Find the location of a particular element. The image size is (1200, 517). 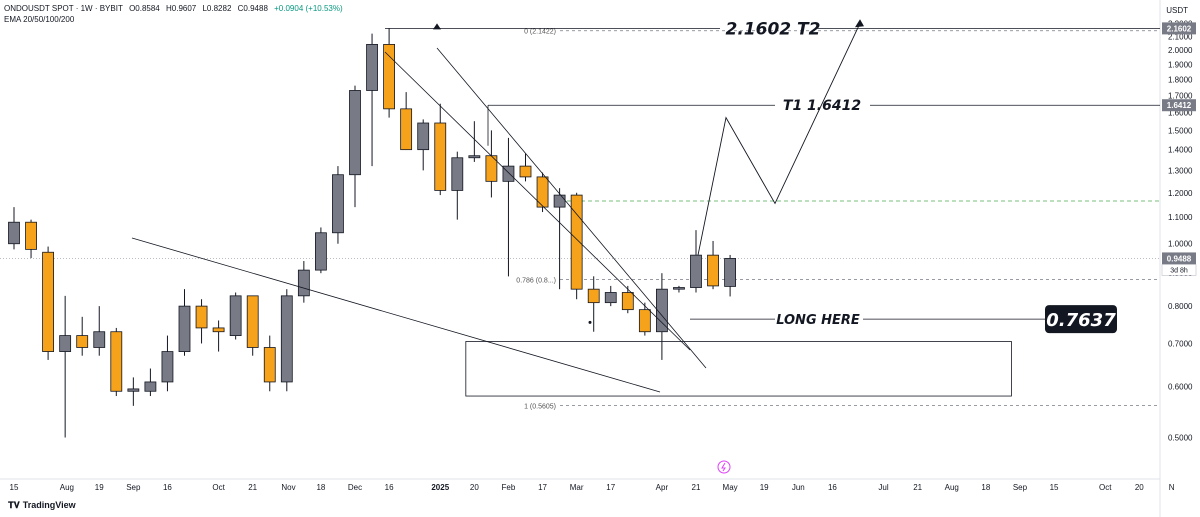

entry-price-text: 0.7637 is located at coordinates (1081, 320).